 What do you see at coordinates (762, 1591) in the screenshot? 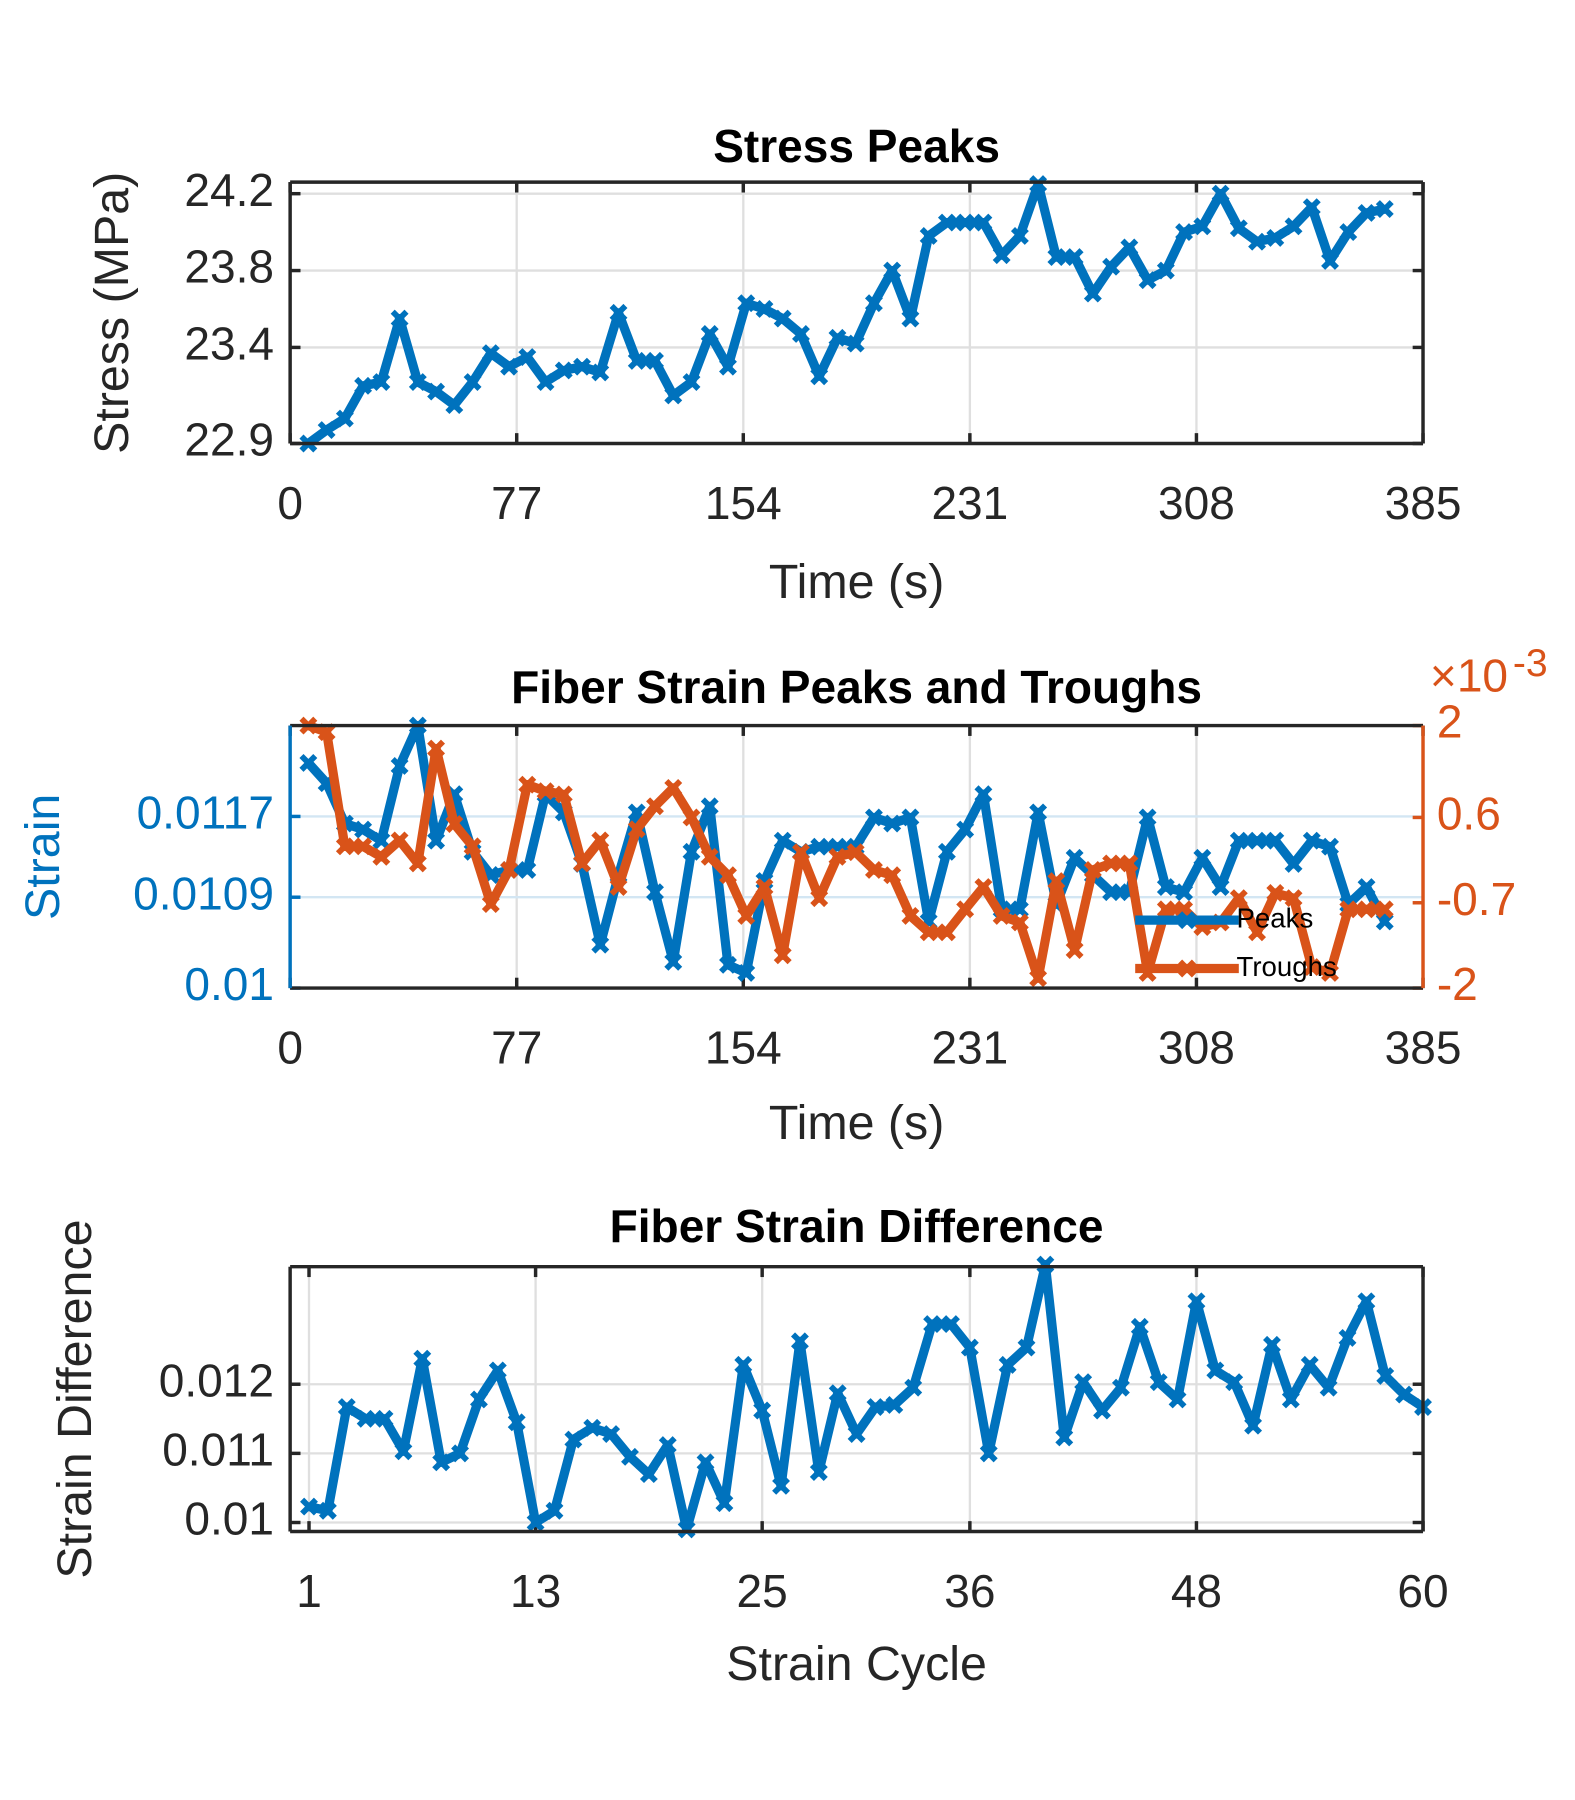
I see `x-tick-label: 25` at bounding box center [762, 1591].